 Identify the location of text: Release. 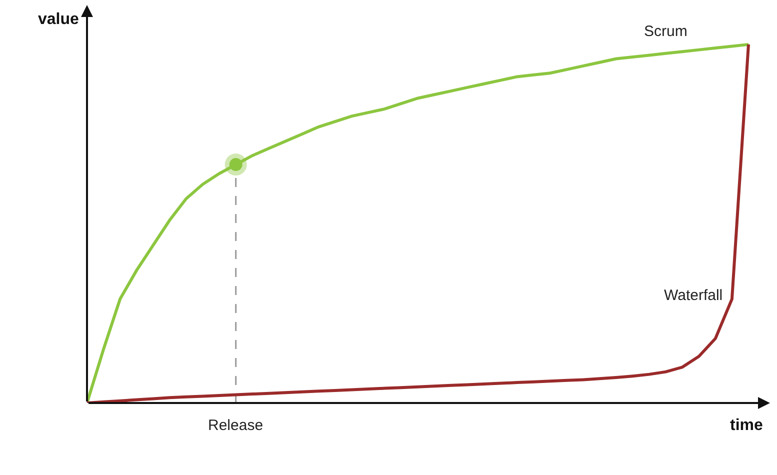
(236, 425).